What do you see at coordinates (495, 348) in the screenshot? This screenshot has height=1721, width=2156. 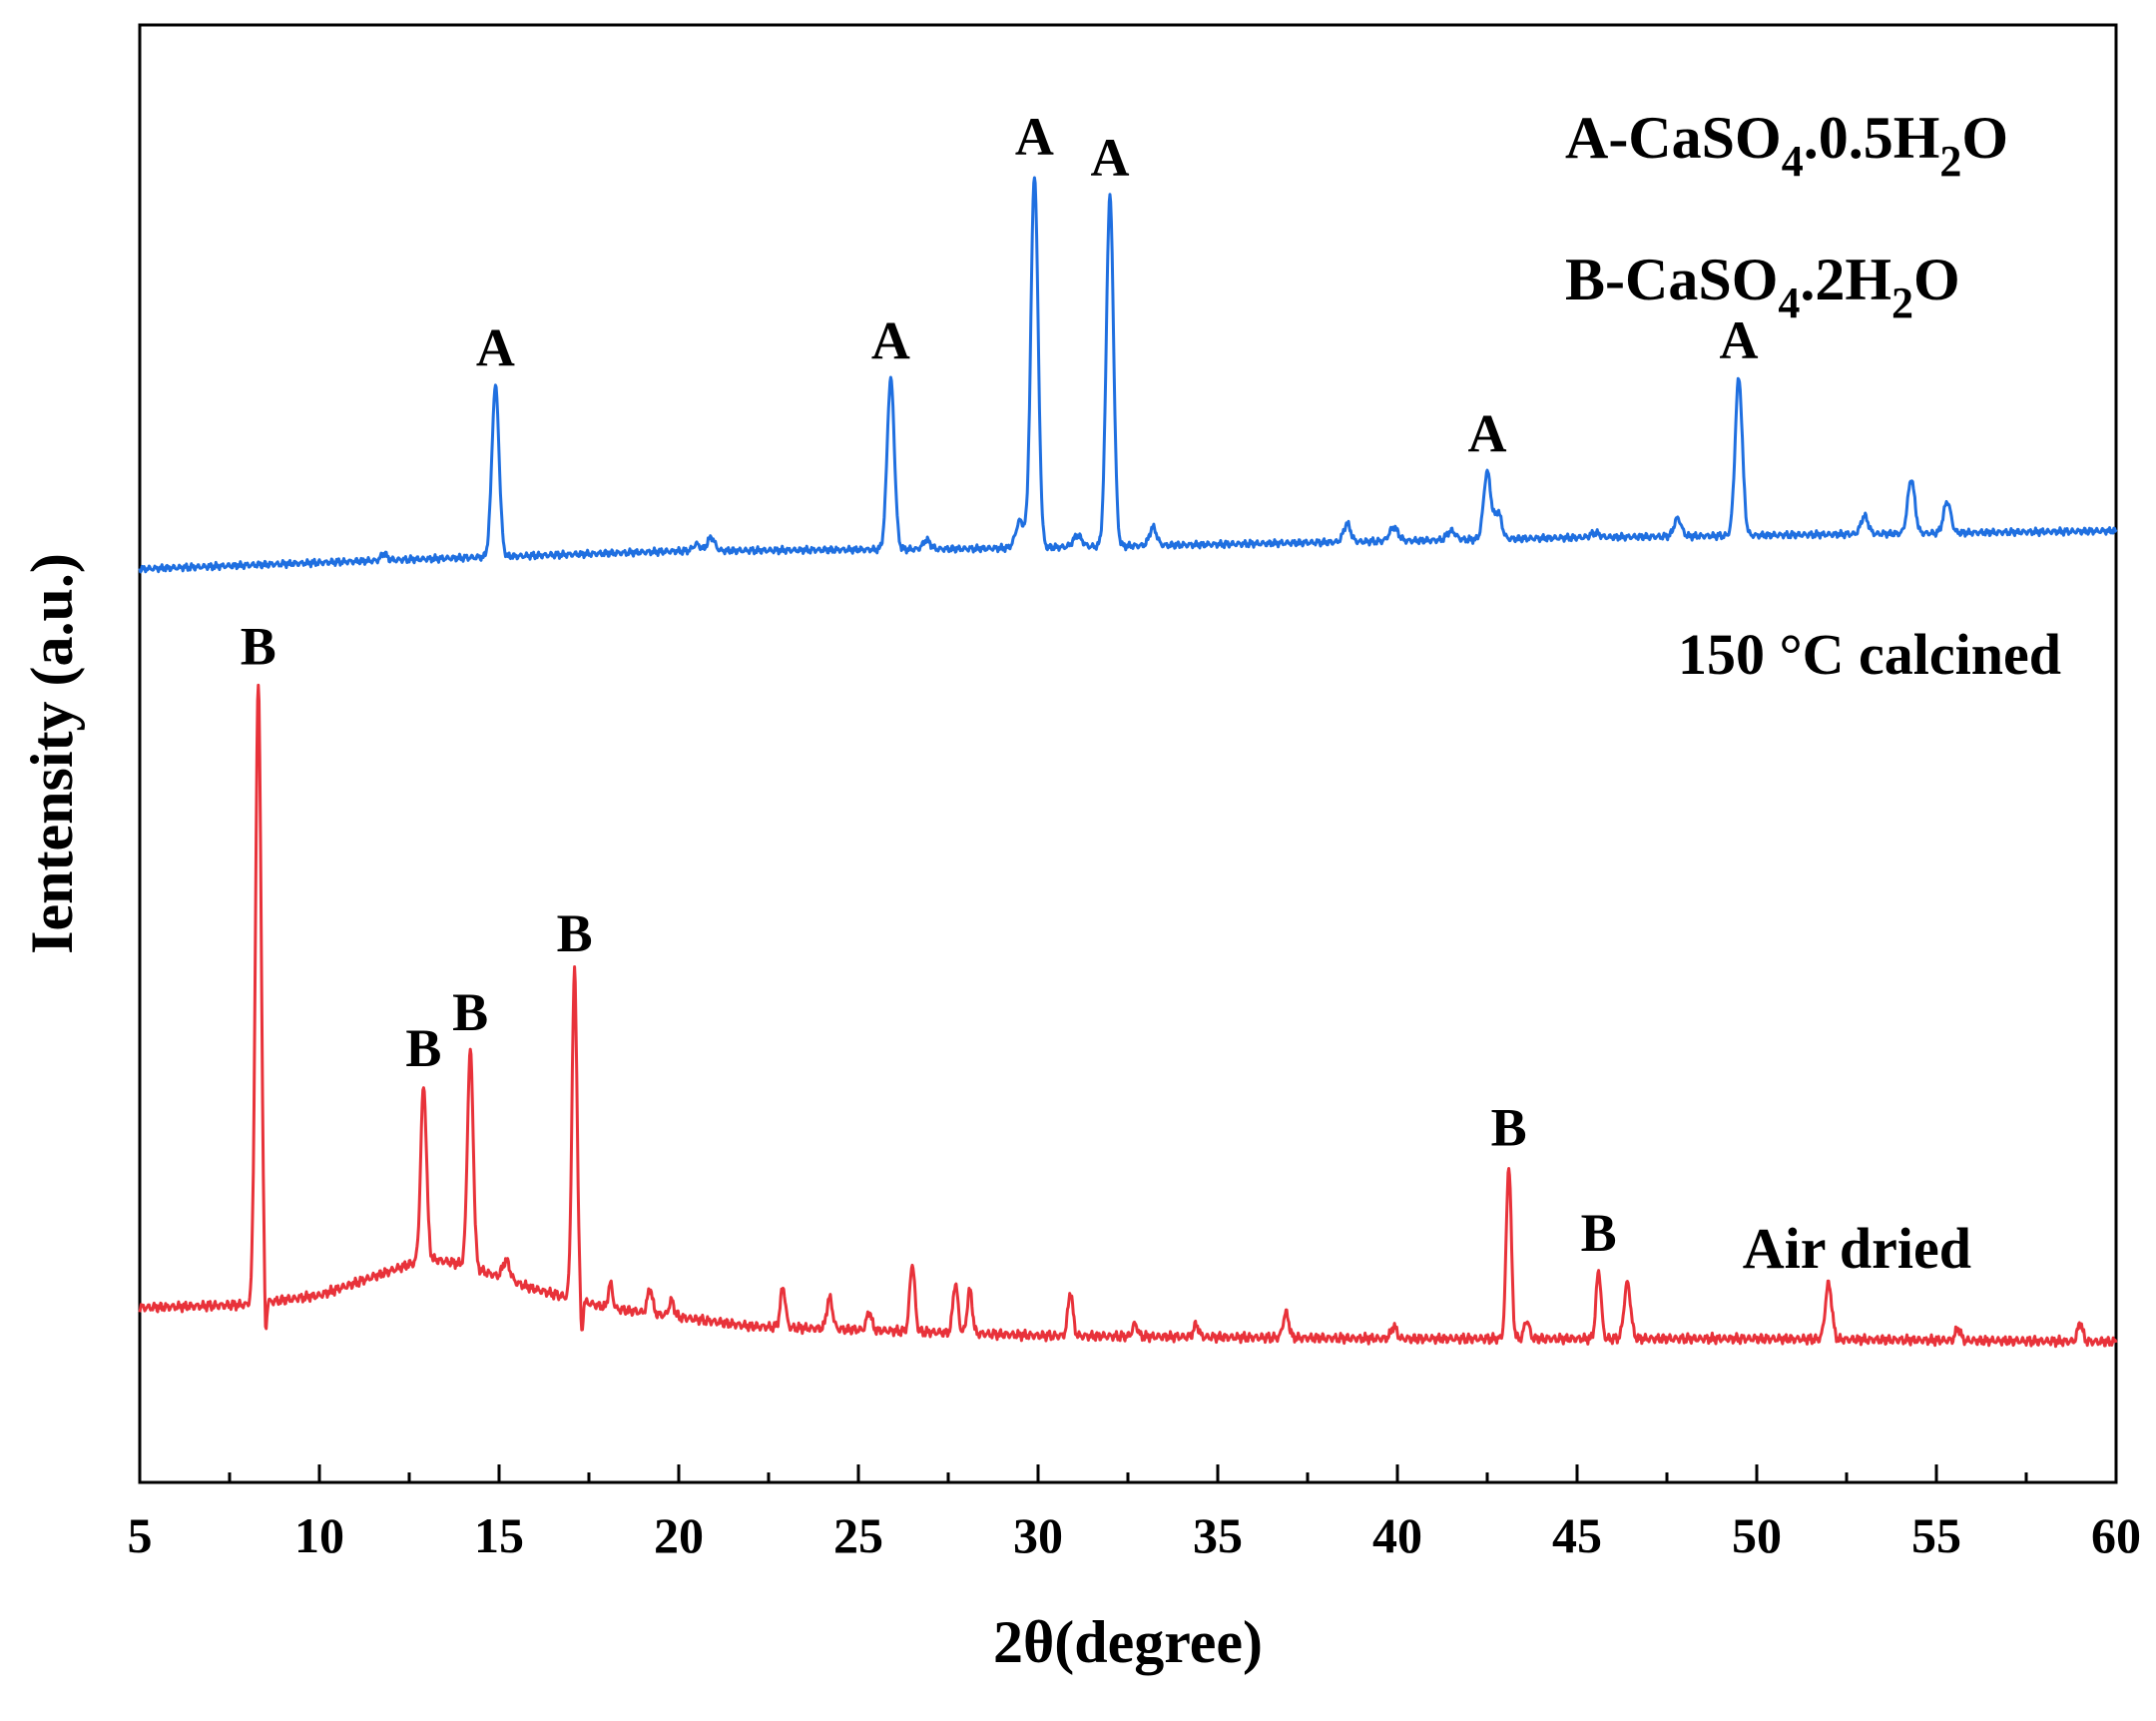 I see `peak-label-0-0: A` at bounding box center [495, 348].